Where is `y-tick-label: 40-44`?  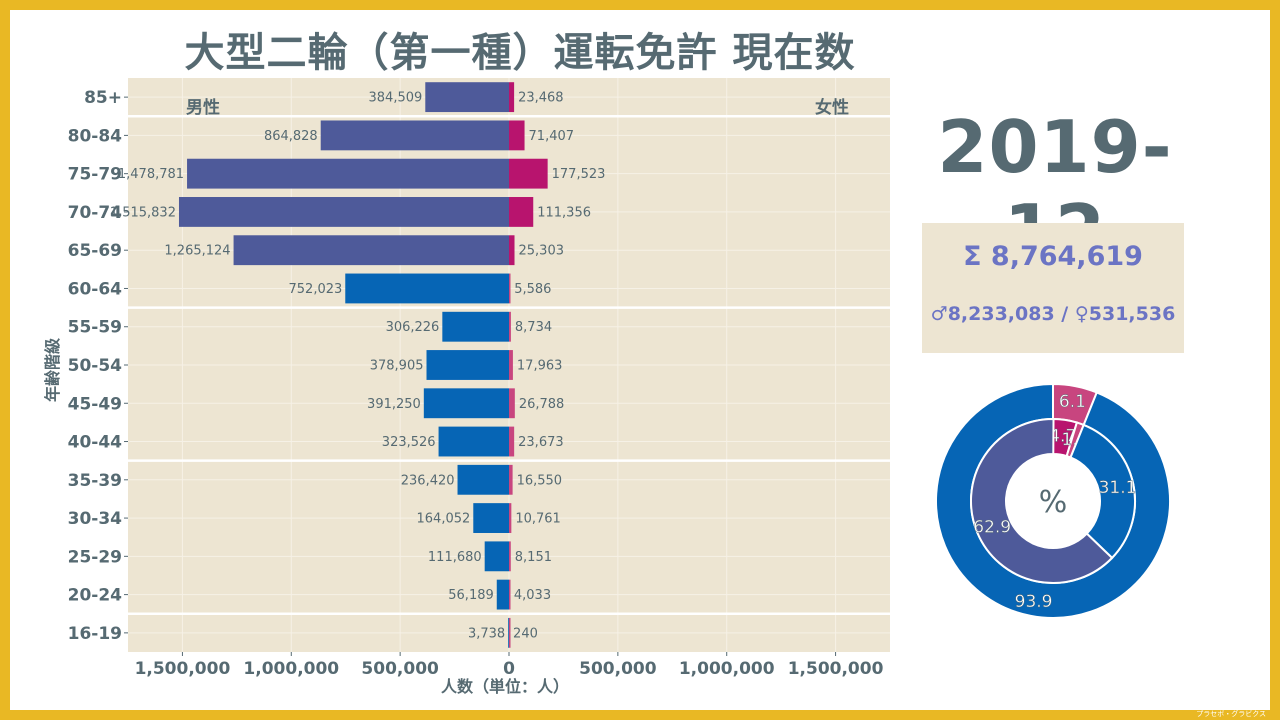
y-tick-label: 40-44 is located at coordinates (95, 443).